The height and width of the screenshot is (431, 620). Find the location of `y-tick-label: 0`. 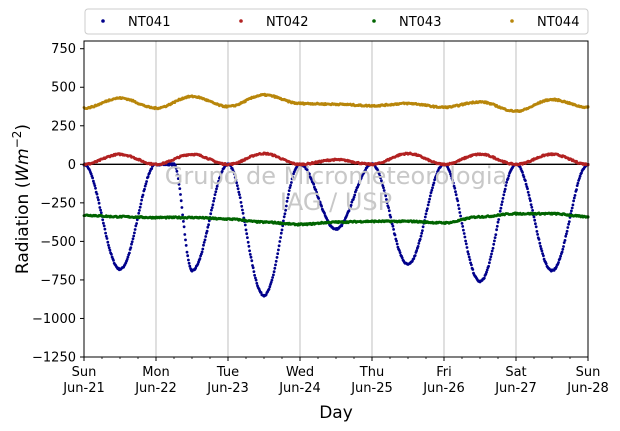

y-tick-label: 0 is located at coordinates (72, 165).